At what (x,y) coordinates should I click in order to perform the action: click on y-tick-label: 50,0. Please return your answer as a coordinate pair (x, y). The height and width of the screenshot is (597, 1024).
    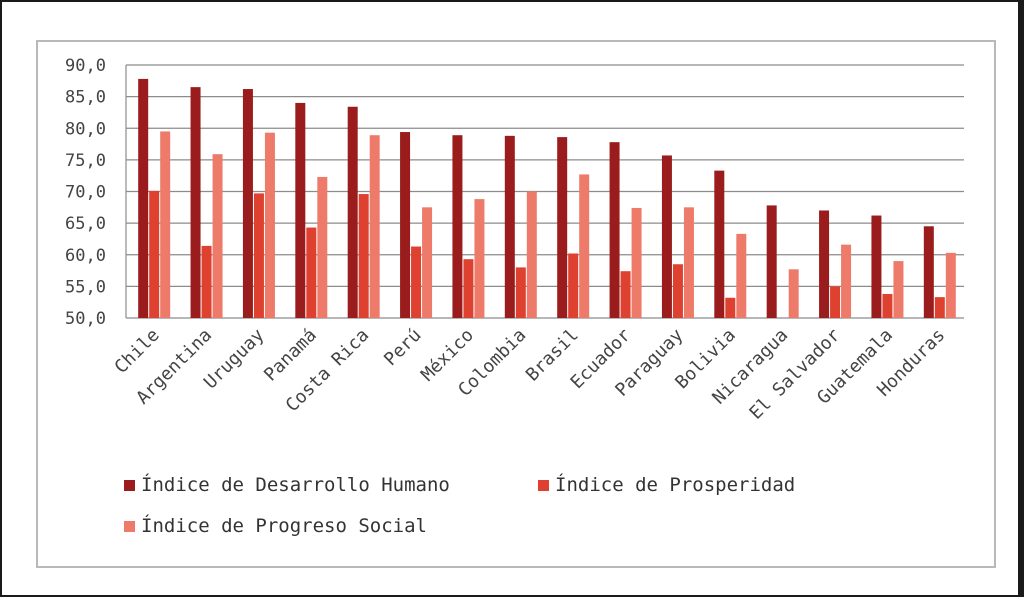
    Looking at the image, I should click on (85, 319).